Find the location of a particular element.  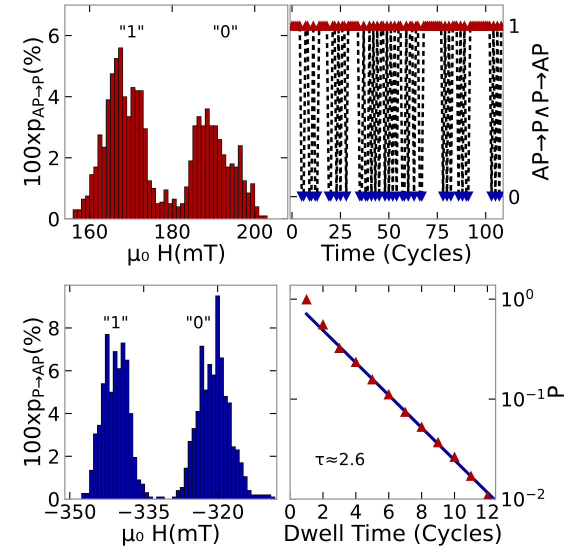

x-tick-label: −335 is located at coordinates (144, 511).